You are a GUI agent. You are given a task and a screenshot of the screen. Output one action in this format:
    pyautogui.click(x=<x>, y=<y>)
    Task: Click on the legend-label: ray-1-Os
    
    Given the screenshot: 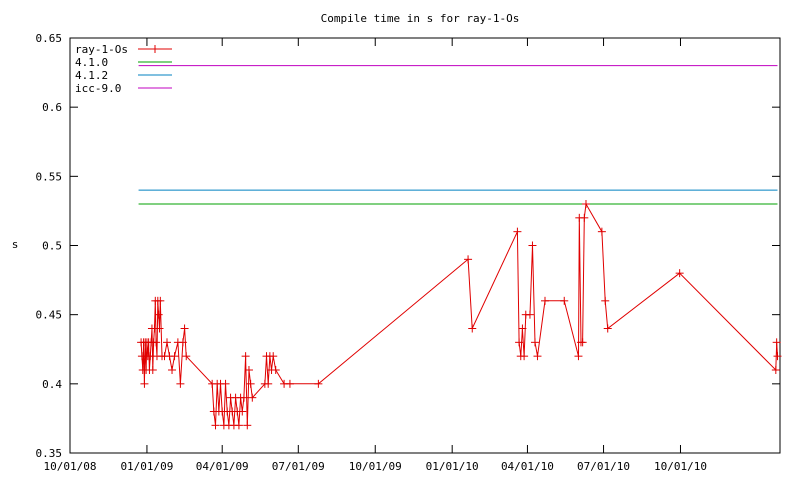 What is the action you would take?
    pyautogui.click(x=101, y=49)
    